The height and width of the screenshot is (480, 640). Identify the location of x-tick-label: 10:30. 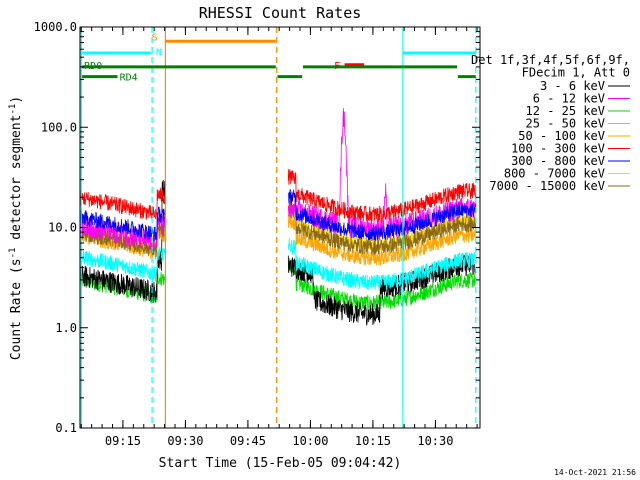
(435, 441).